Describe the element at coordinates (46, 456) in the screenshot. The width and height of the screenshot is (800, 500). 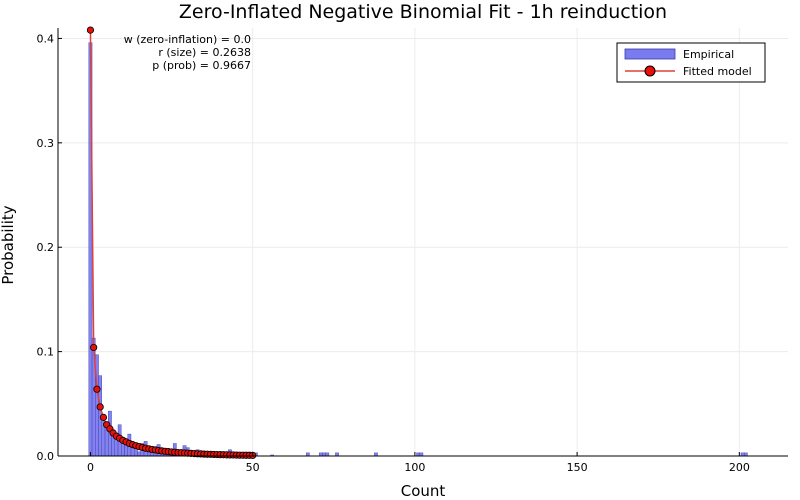
I see `y-tick-label: 0.0` at that location.